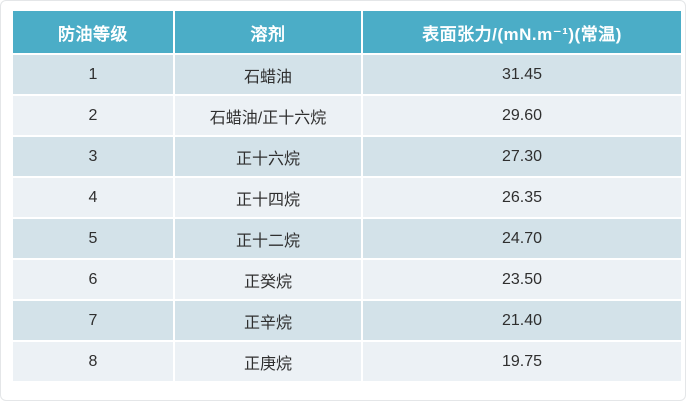 The image size is (686, 401). What do you see at coordinates (93, 238) in the screenshot?
I see `grade-cell: 5` at bounding box center [93, 238].